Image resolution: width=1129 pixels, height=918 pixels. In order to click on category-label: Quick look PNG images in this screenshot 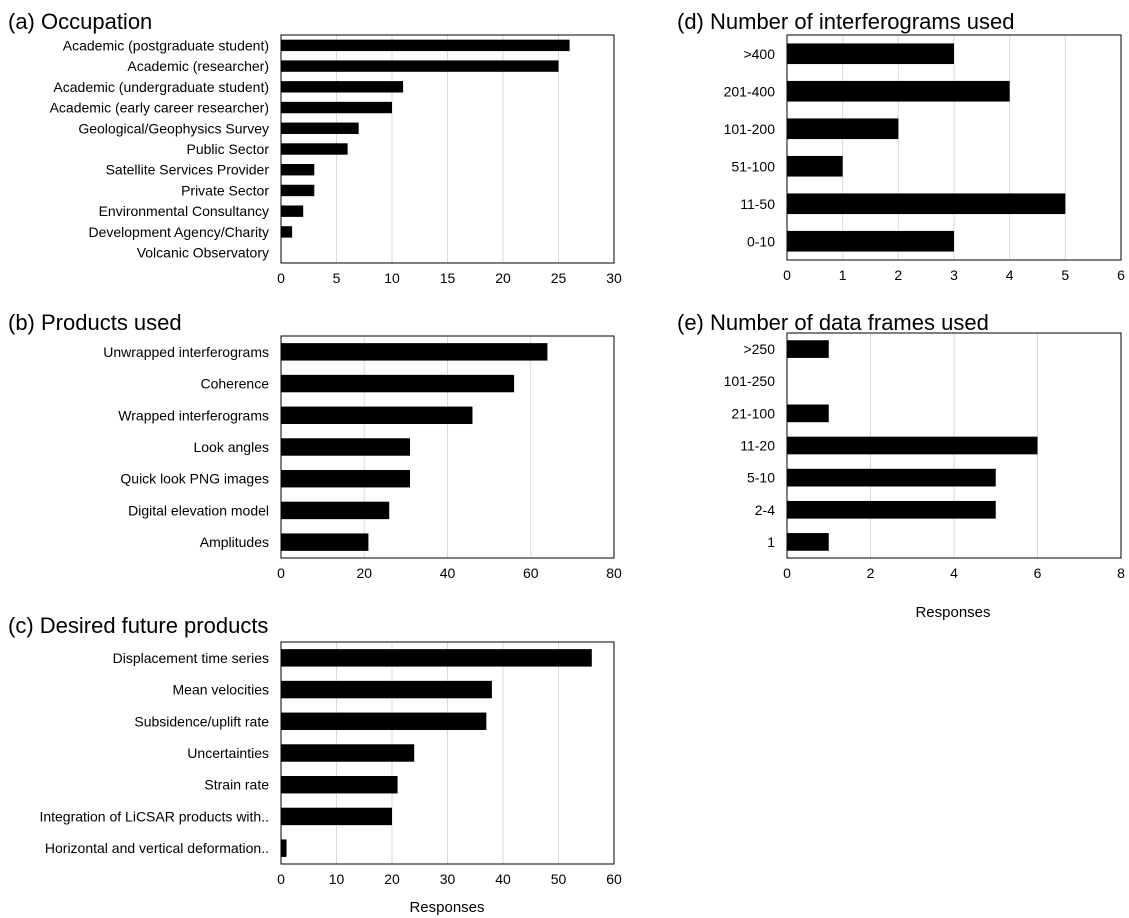, I will do `click(194, 479)`.